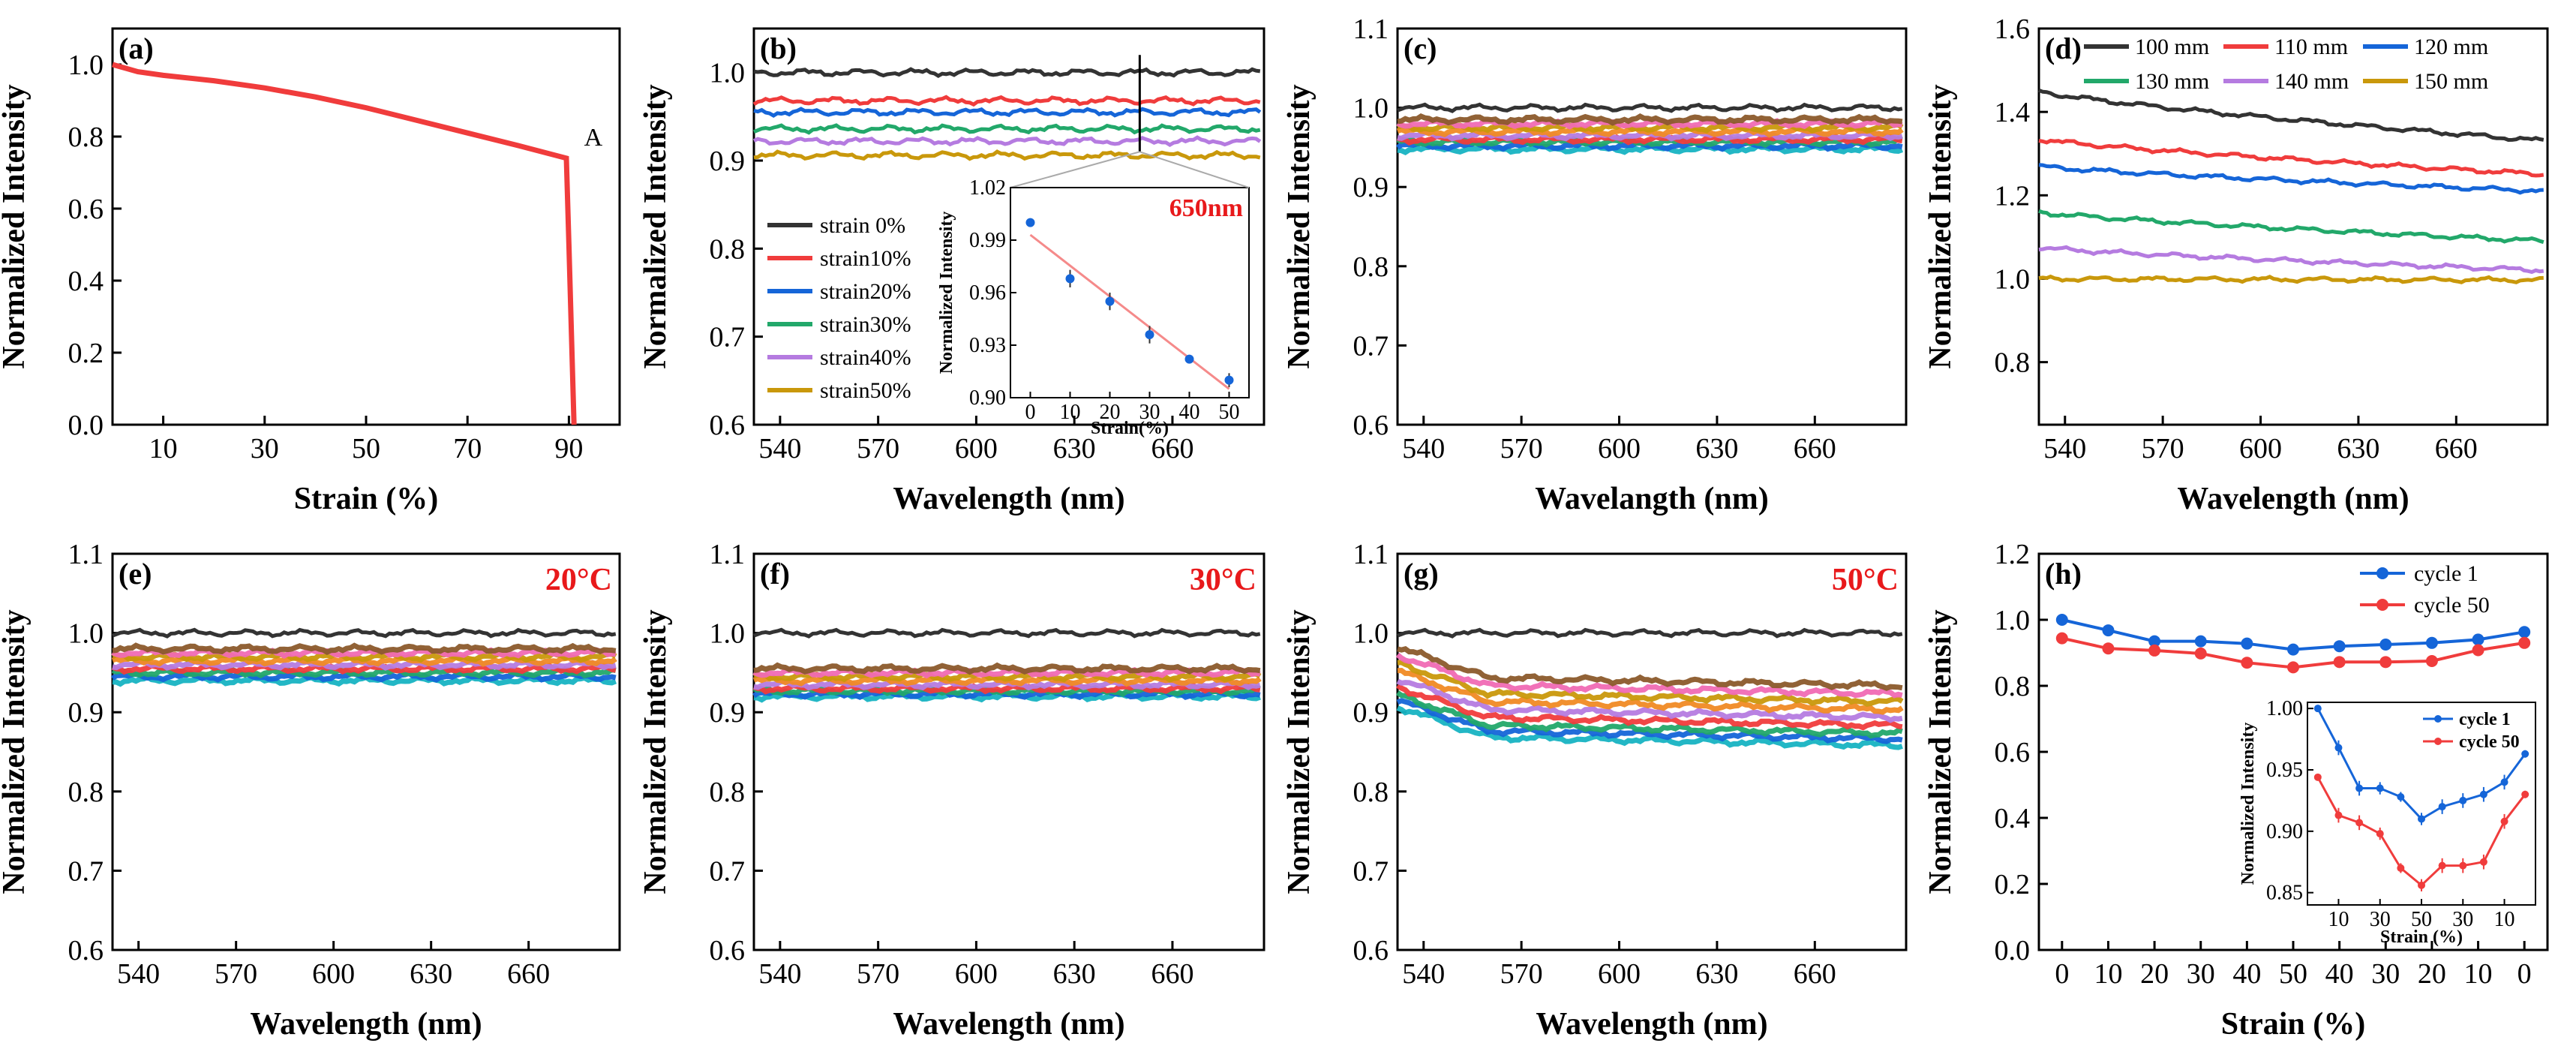  I want to click on legend-label: 110 mm, so click(2311, 47).